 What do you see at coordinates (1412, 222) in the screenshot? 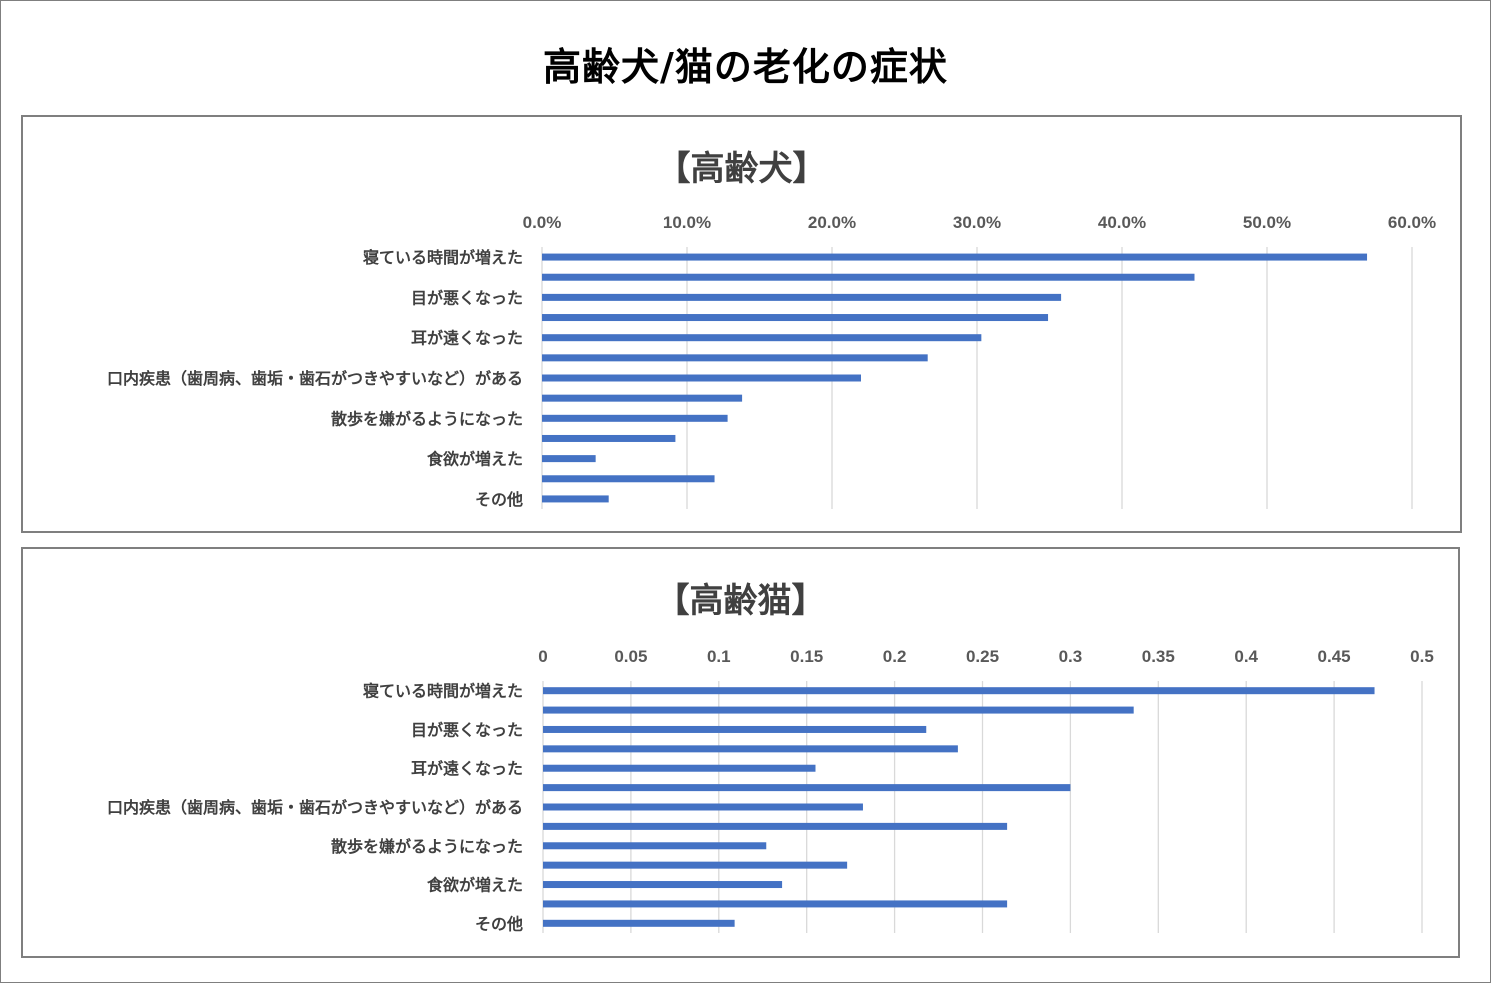
I see `x-tick-label: 60.0%` at bounding box center [1412, 222].